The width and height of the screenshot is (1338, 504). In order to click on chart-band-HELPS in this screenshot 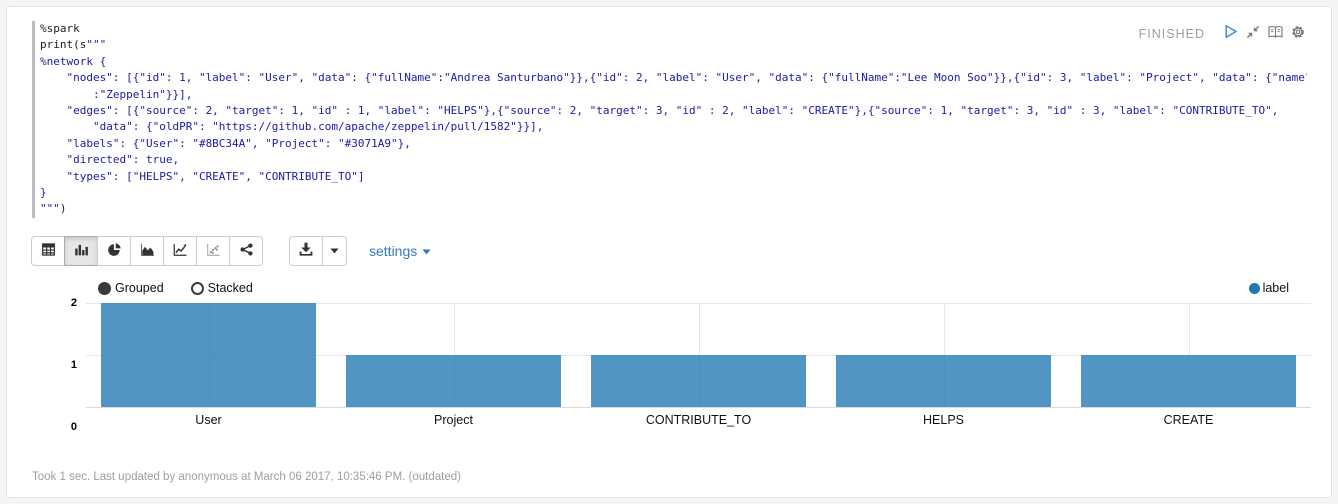, I will do `click(943, 354)`.